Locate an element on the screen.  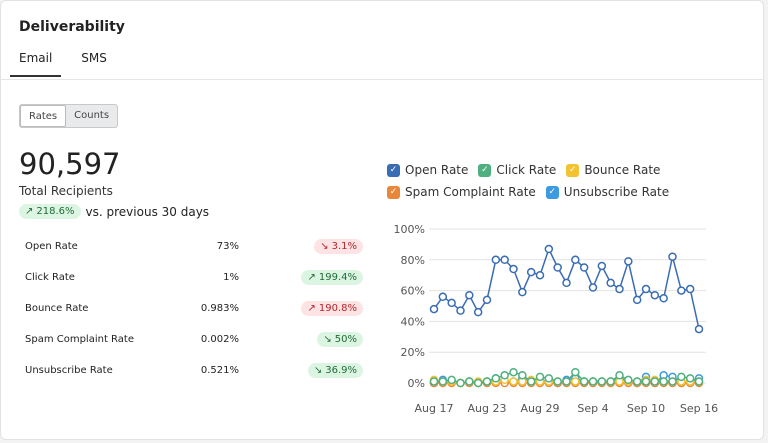
metric-label: Click Rate is located at coordinates (50, 277).